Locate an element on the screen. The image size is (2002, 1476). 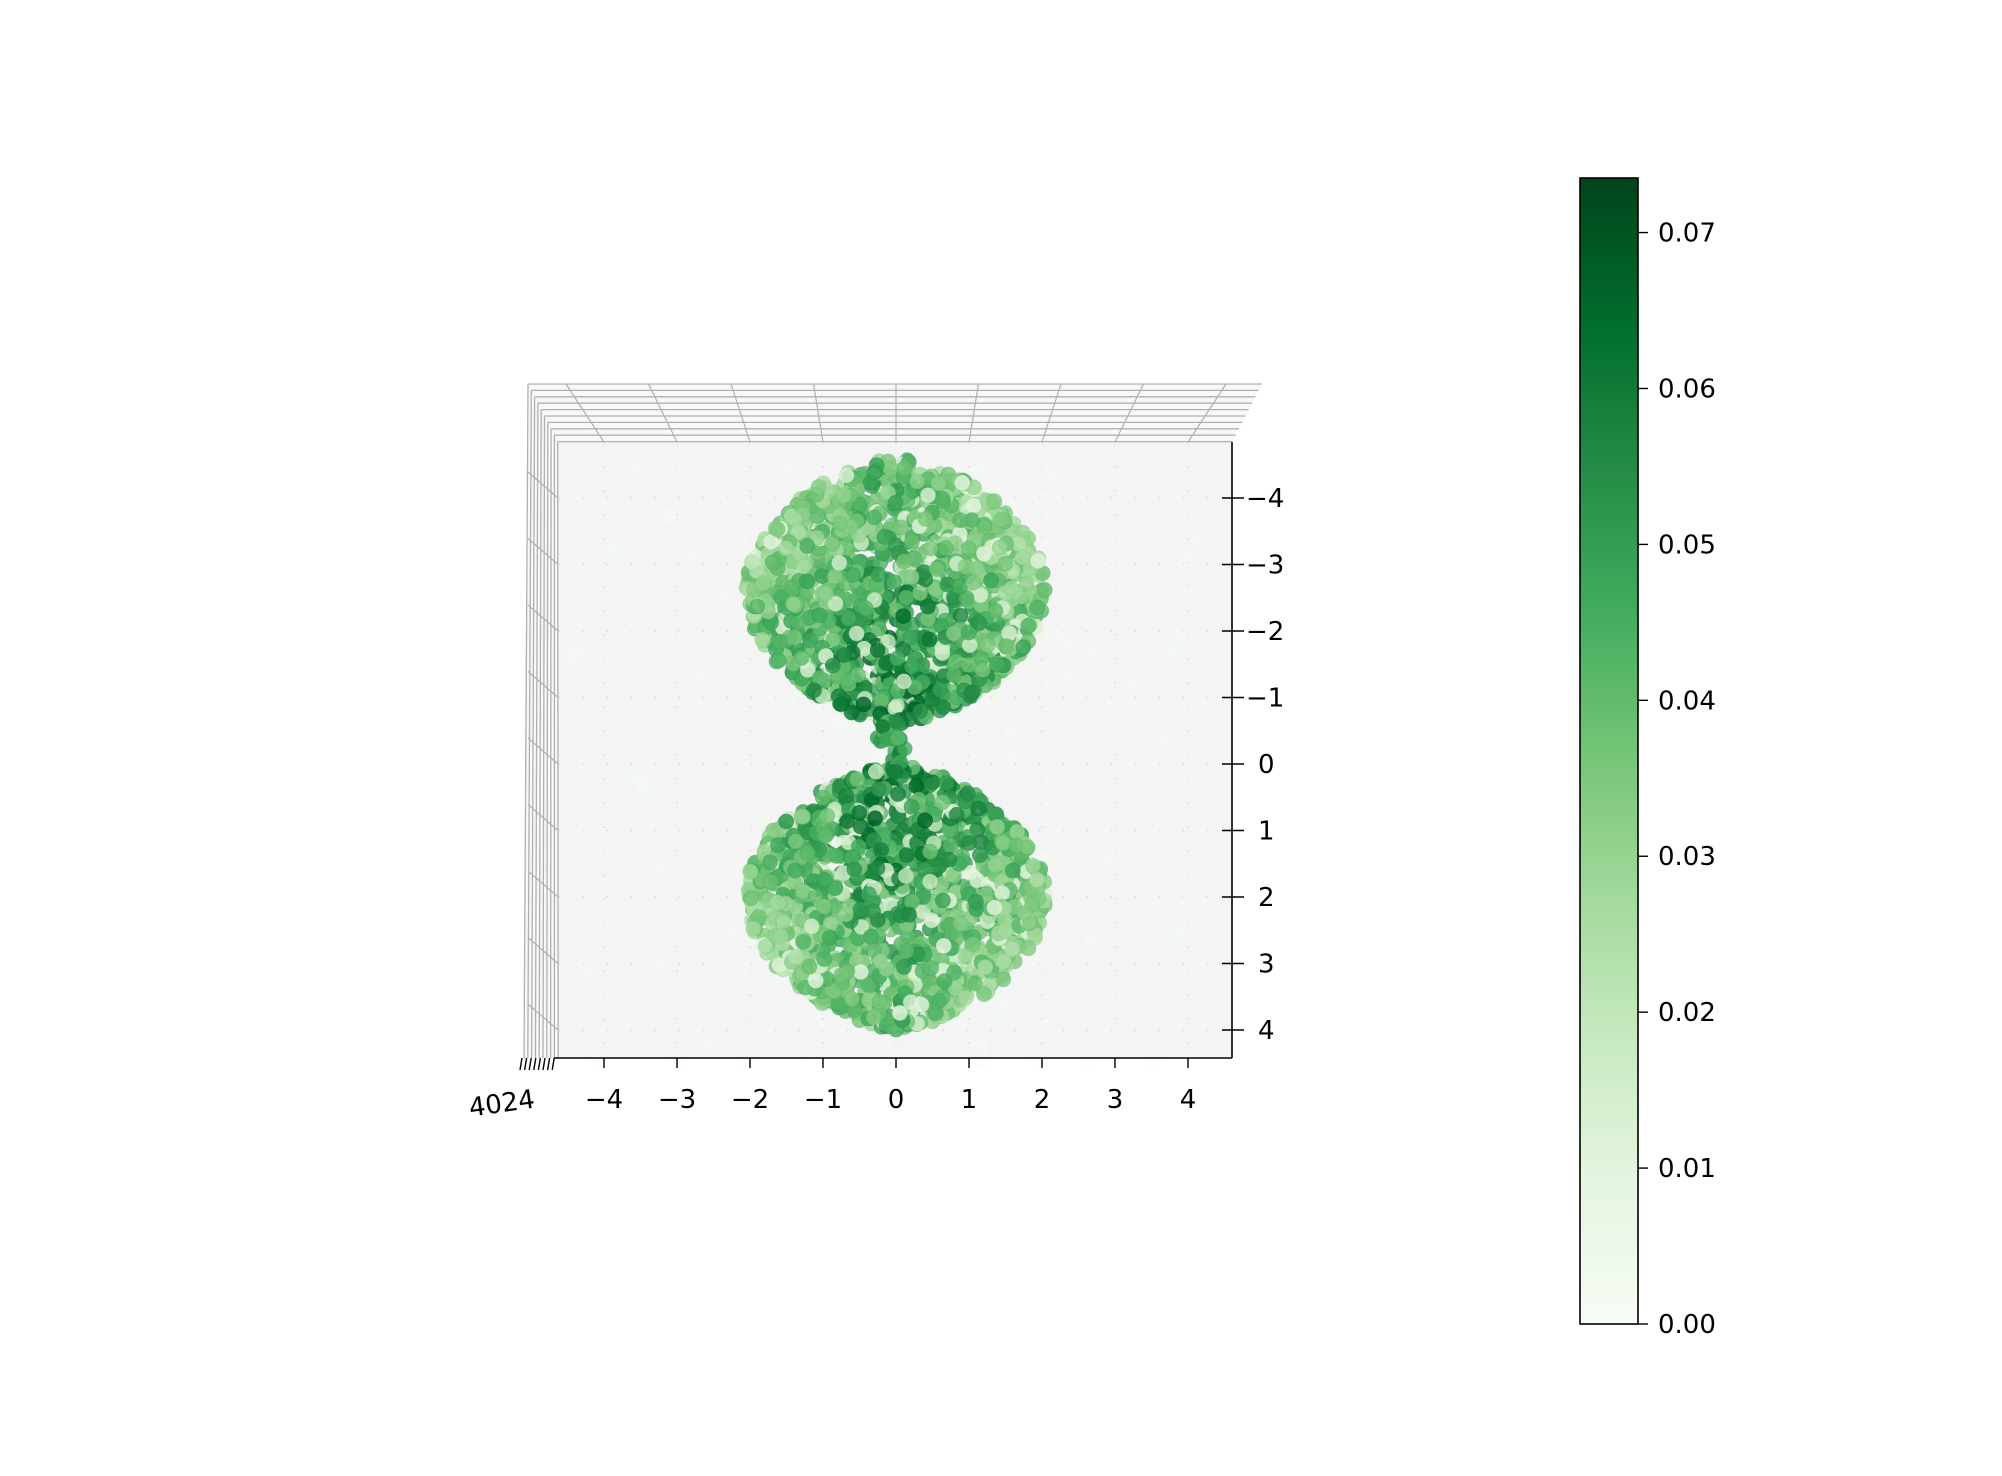
y-tick-label: −3 is located at coordinates (1265, 566).